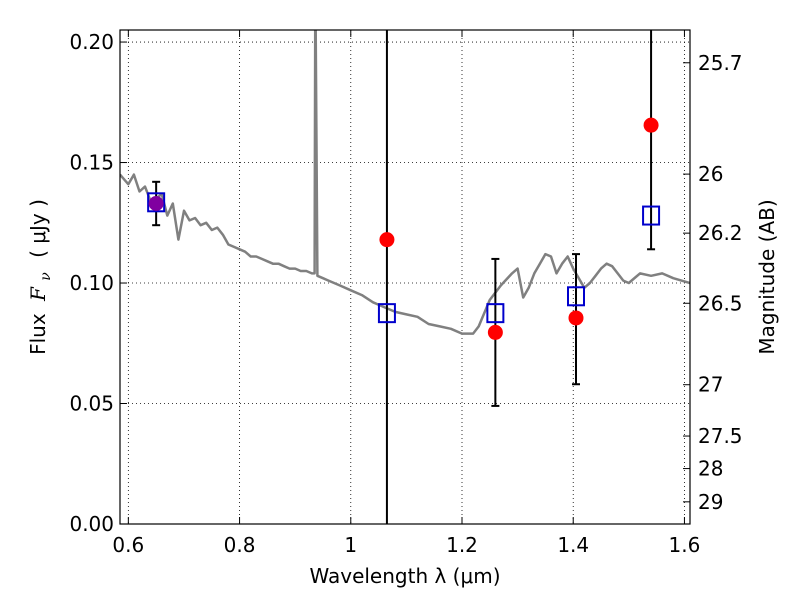 The image size is (800, 600). Describe the element at coordinates (38, 334) in the screenshot. I see `y-axis-label-text: Flux` at that location.